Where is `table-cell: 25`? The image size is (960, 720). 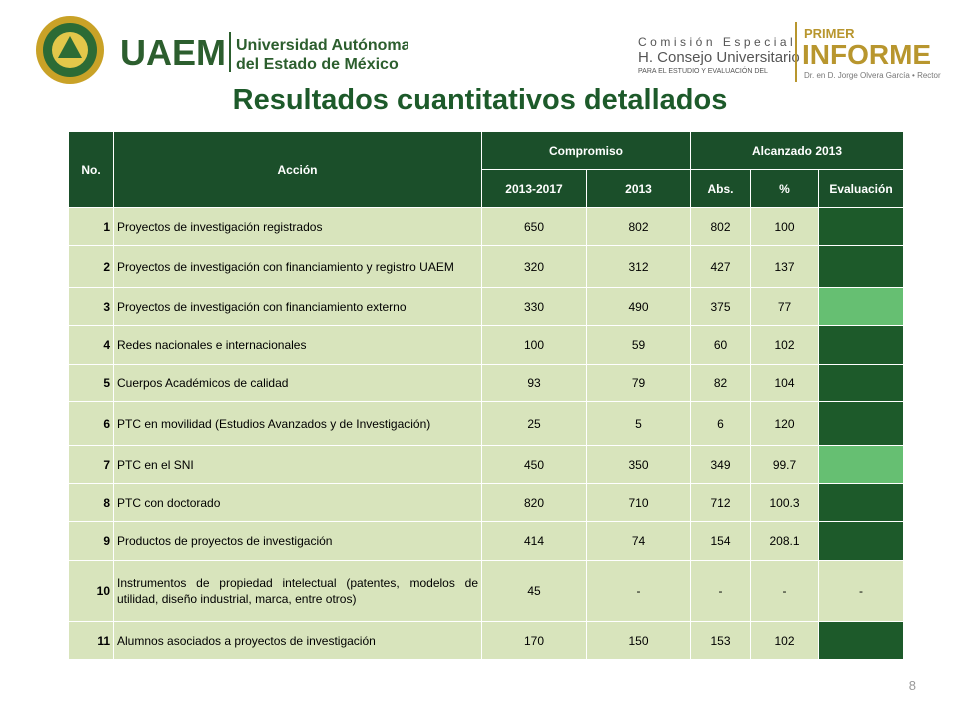 table-cell: 25 is located at coordinates (534, 423).